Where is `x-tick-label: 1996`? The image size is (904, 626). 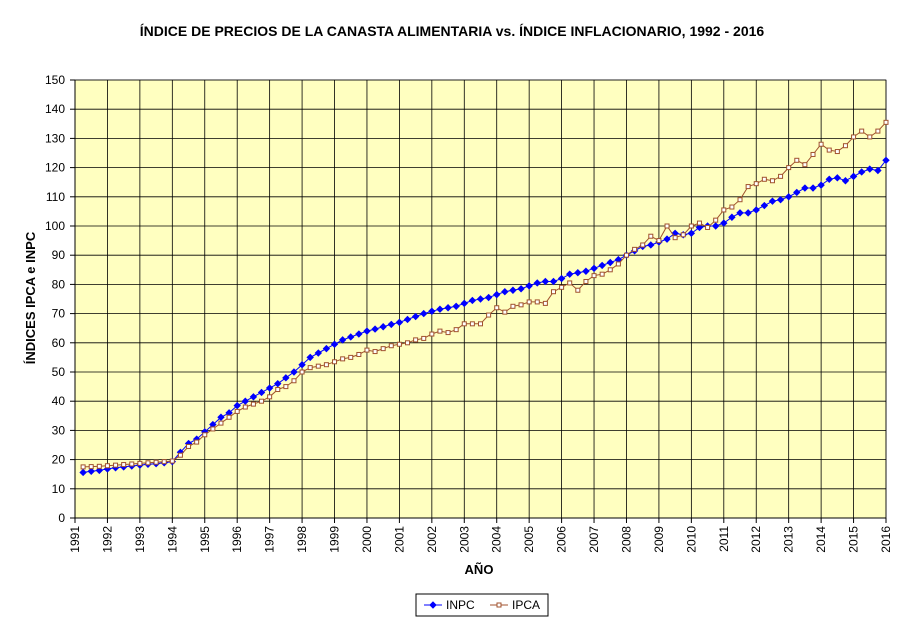 x-tick-label: 1996 is located at coordinates (237, 539).